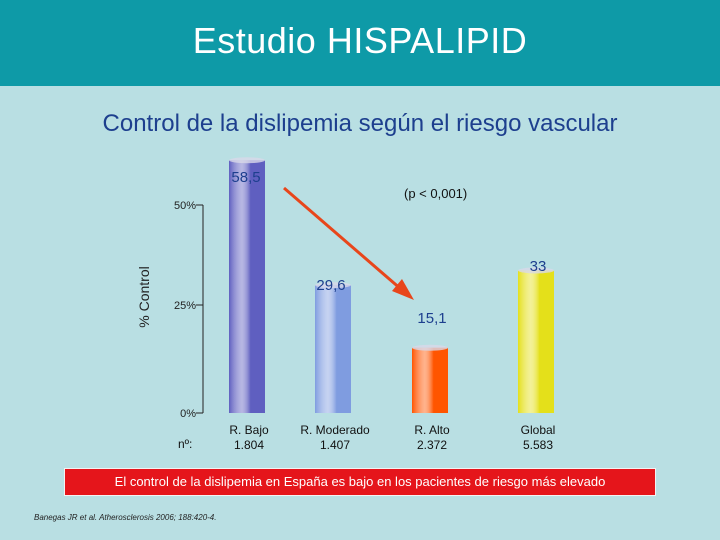 Image resolution: width=720 pixels, height=540 pixels. I want to click on value-label-2: 15,1, so click(431, 318).